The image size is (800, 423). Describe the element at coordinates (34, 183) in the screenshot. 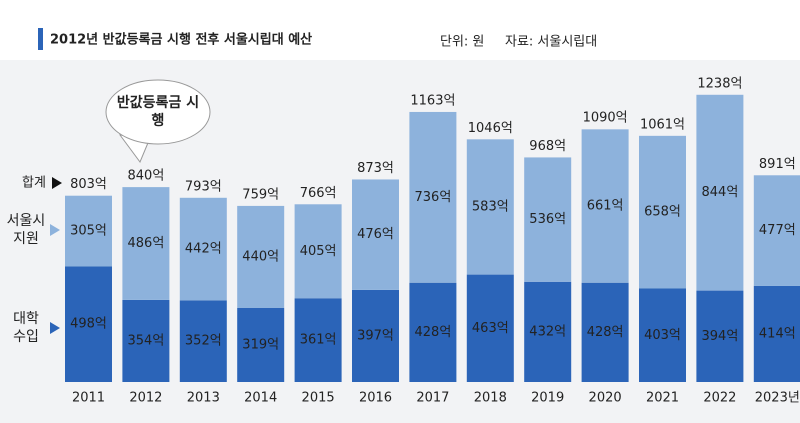

I see `total-legend: 합계` at that location.